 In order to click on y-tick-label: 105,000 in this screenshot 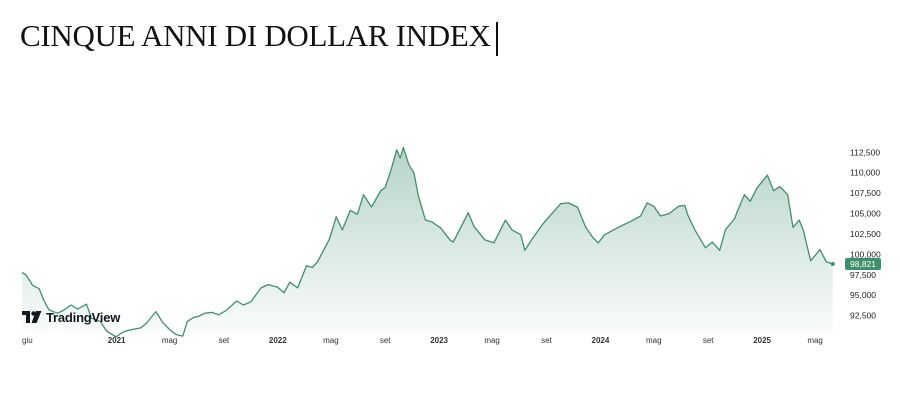, I will do `click(865, 214)`.